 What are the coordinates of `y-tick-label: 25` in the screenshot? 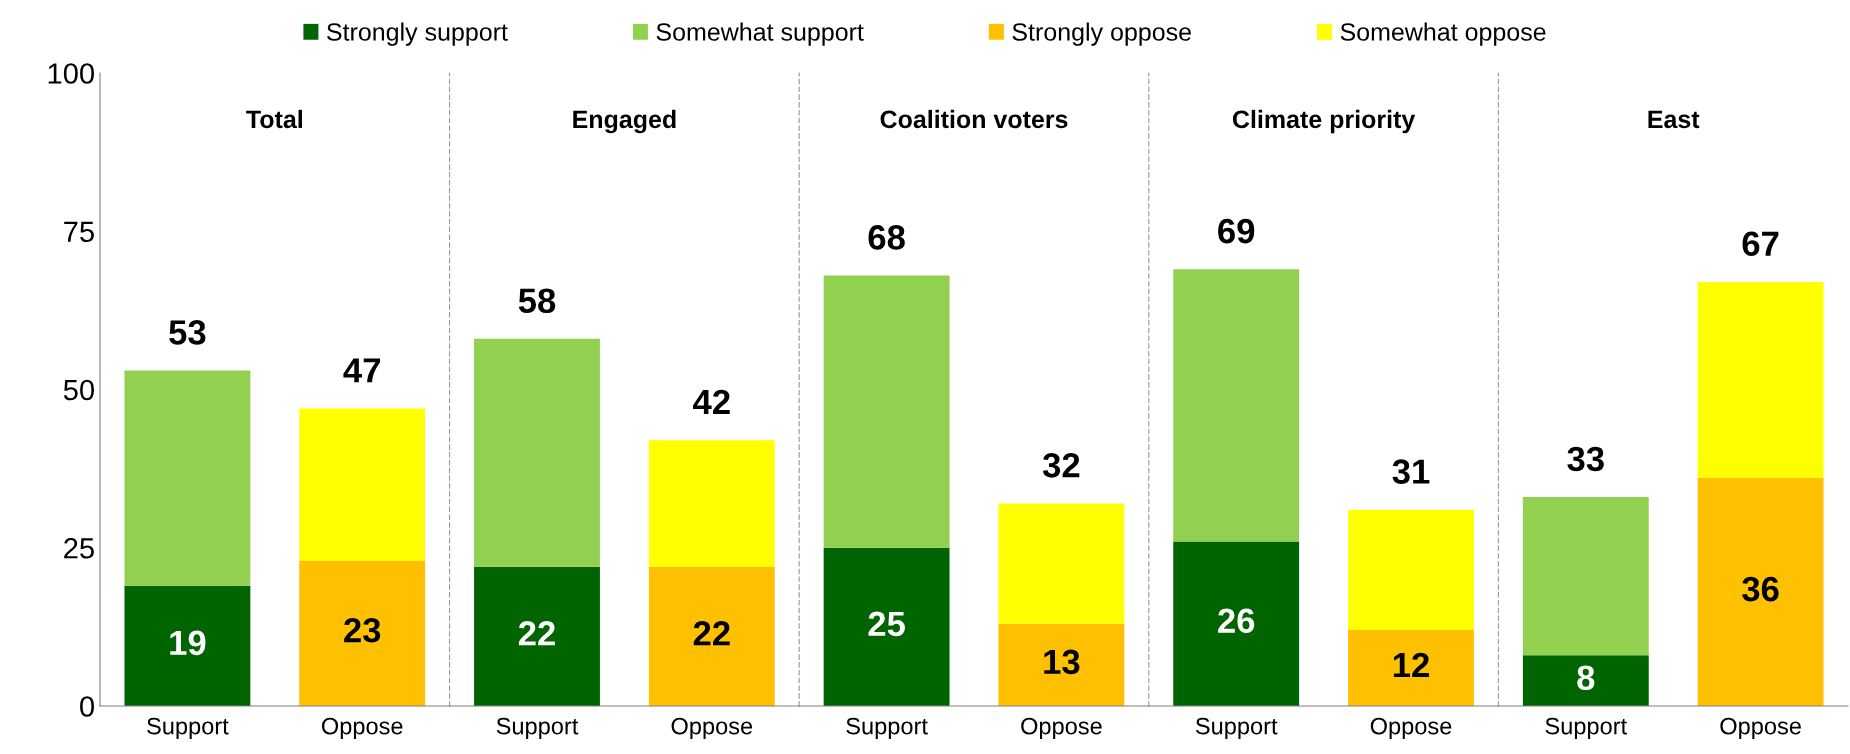 It's located at (79, 548).